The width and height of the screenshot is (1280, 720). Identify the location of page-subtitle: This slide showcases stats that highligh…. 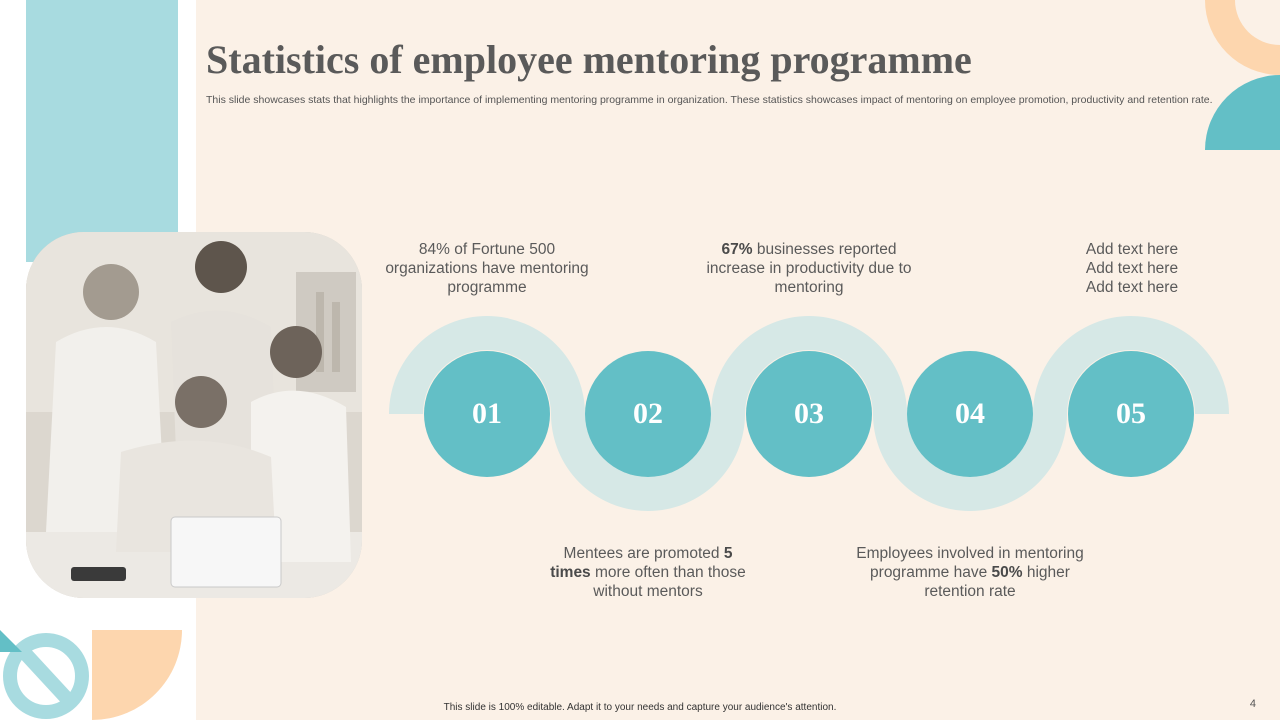
(709, 100).